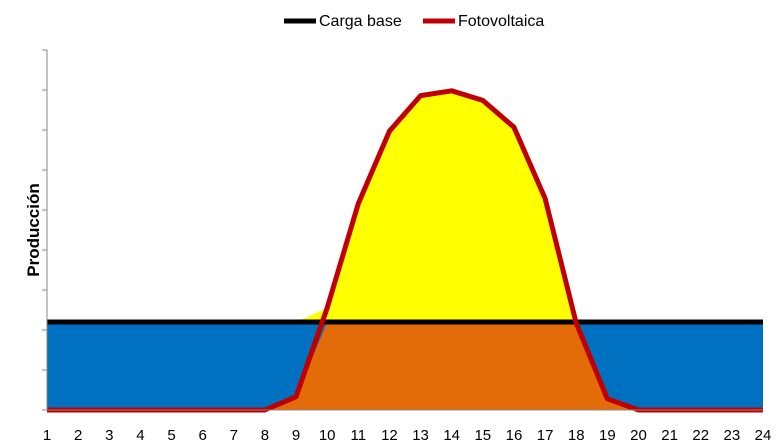  What do you see at coordinates (389, 433) in the screenshot?
I see `x-tick-label: 12` at bounding box center [389, 433].